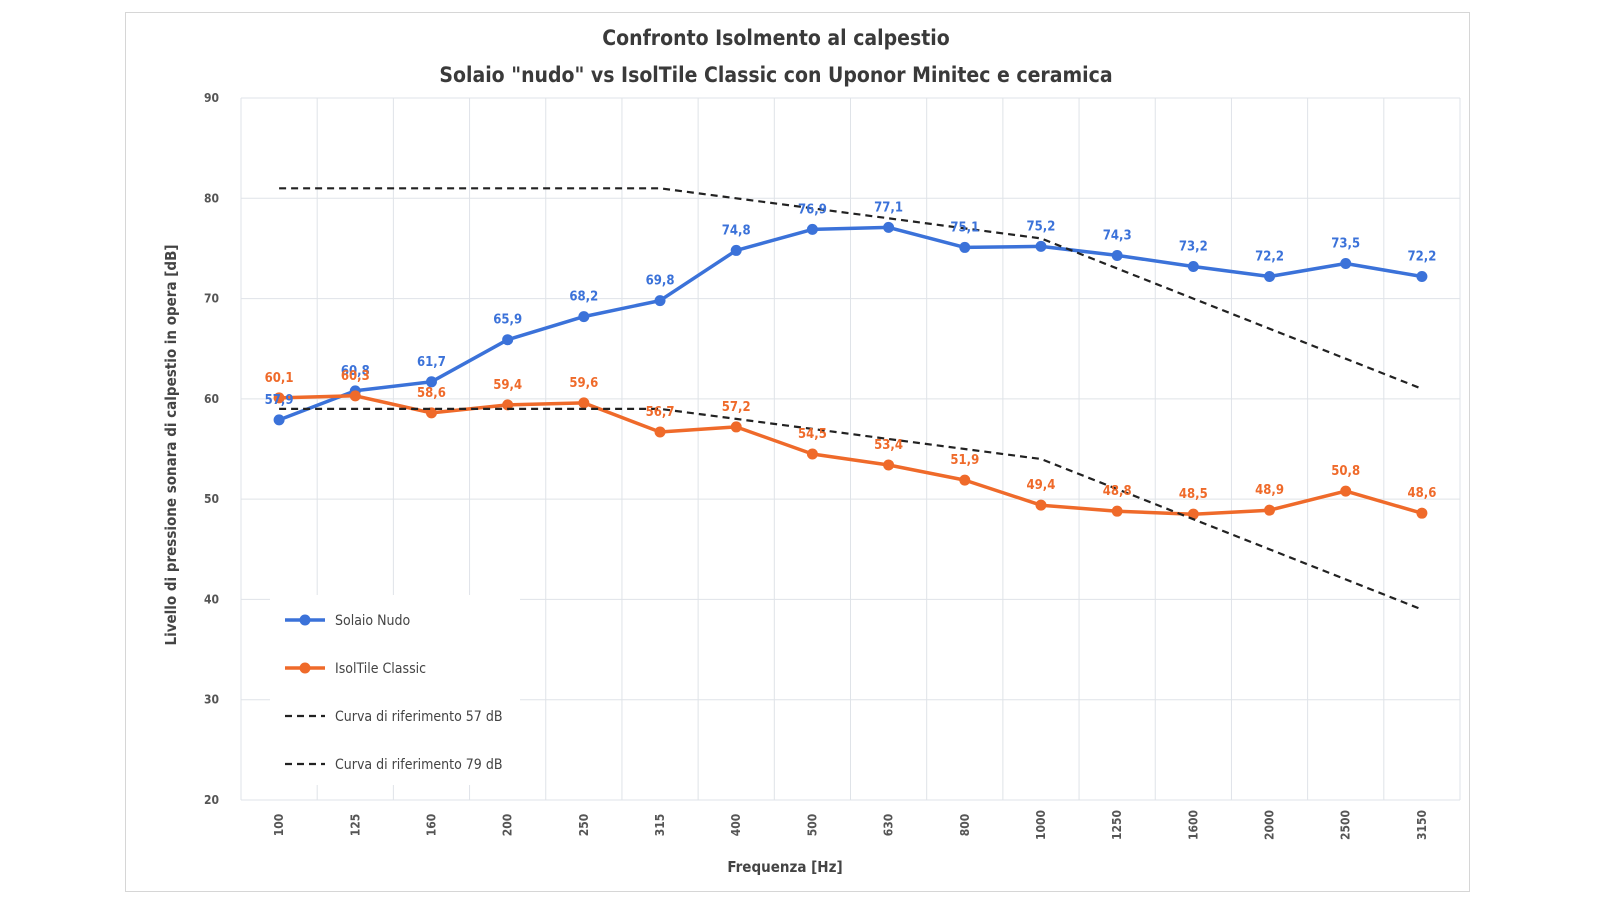  Describe the element at coordinates (775, 38) in the screenshot. I see `chart-title: Confronto Isolmento al calpestio` at that location.